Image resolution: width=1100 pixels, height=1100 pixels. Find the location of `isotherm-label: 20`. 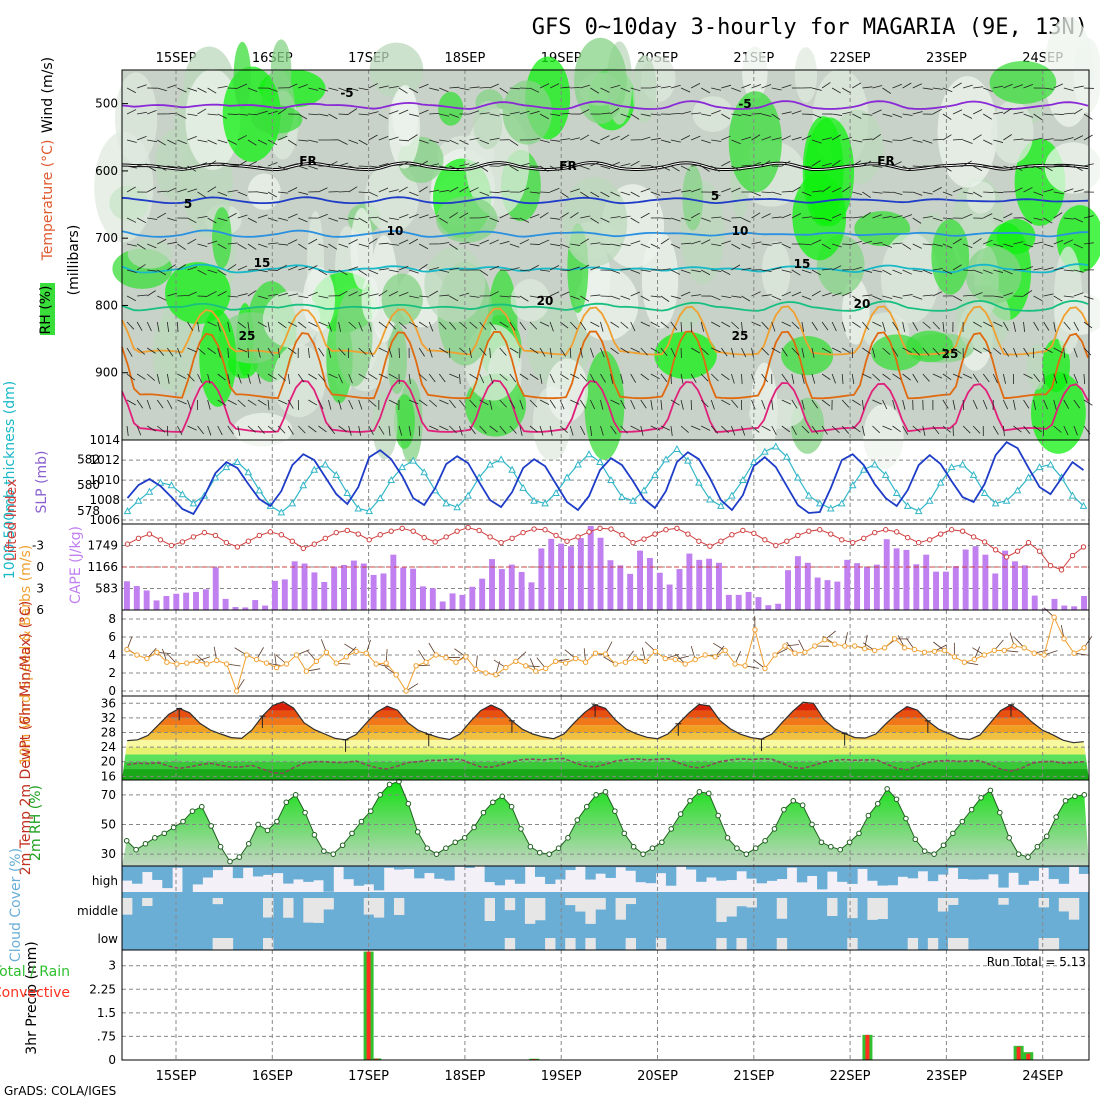

isotherm-label: 20 is located at coordinates (545, 301).